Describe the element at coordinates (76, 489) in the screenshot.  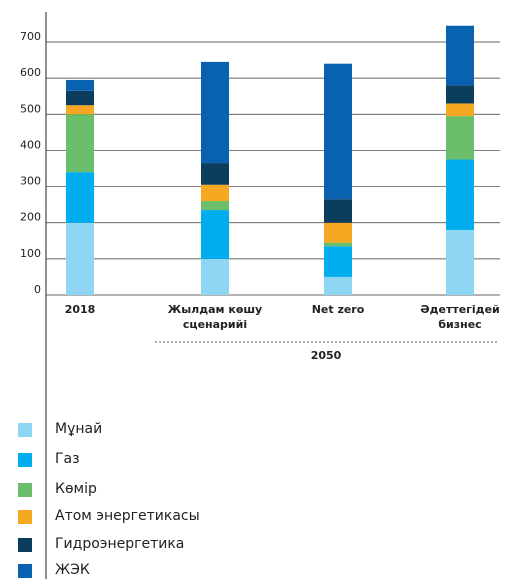
I see `legend-label: Көмір` at that location.